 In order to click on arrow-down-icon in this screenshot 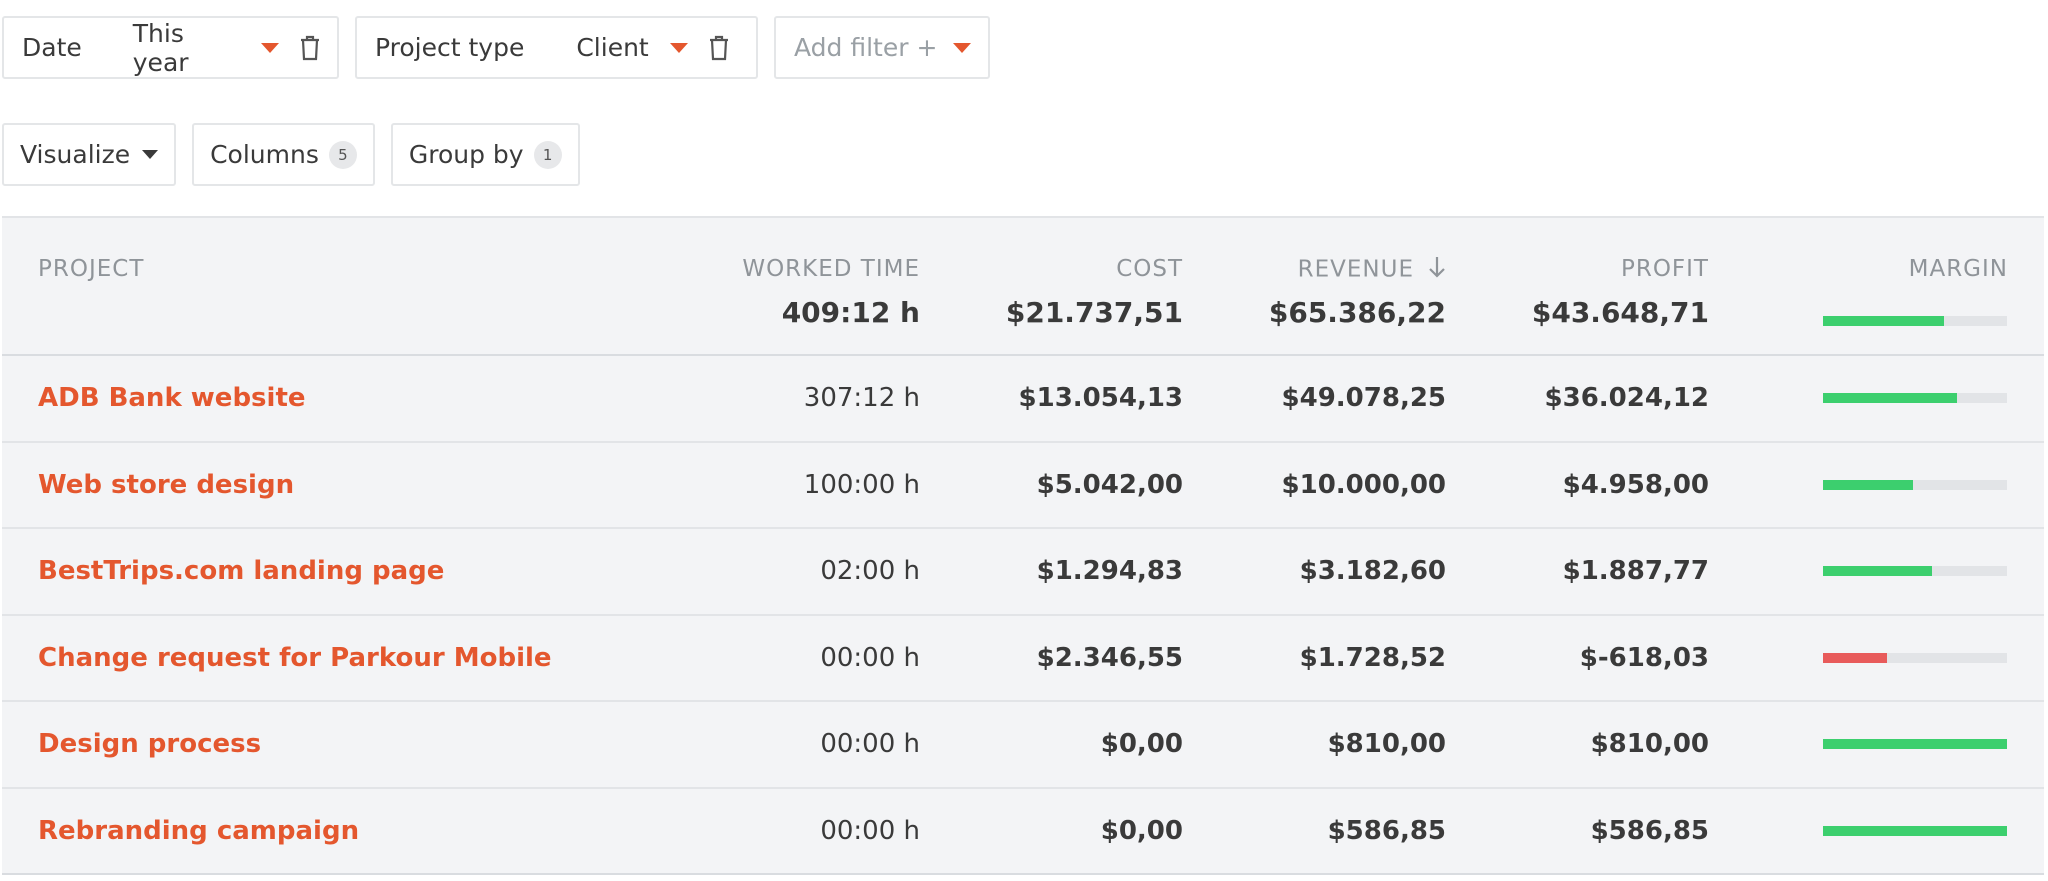, I will do `click(1437, 270)`.